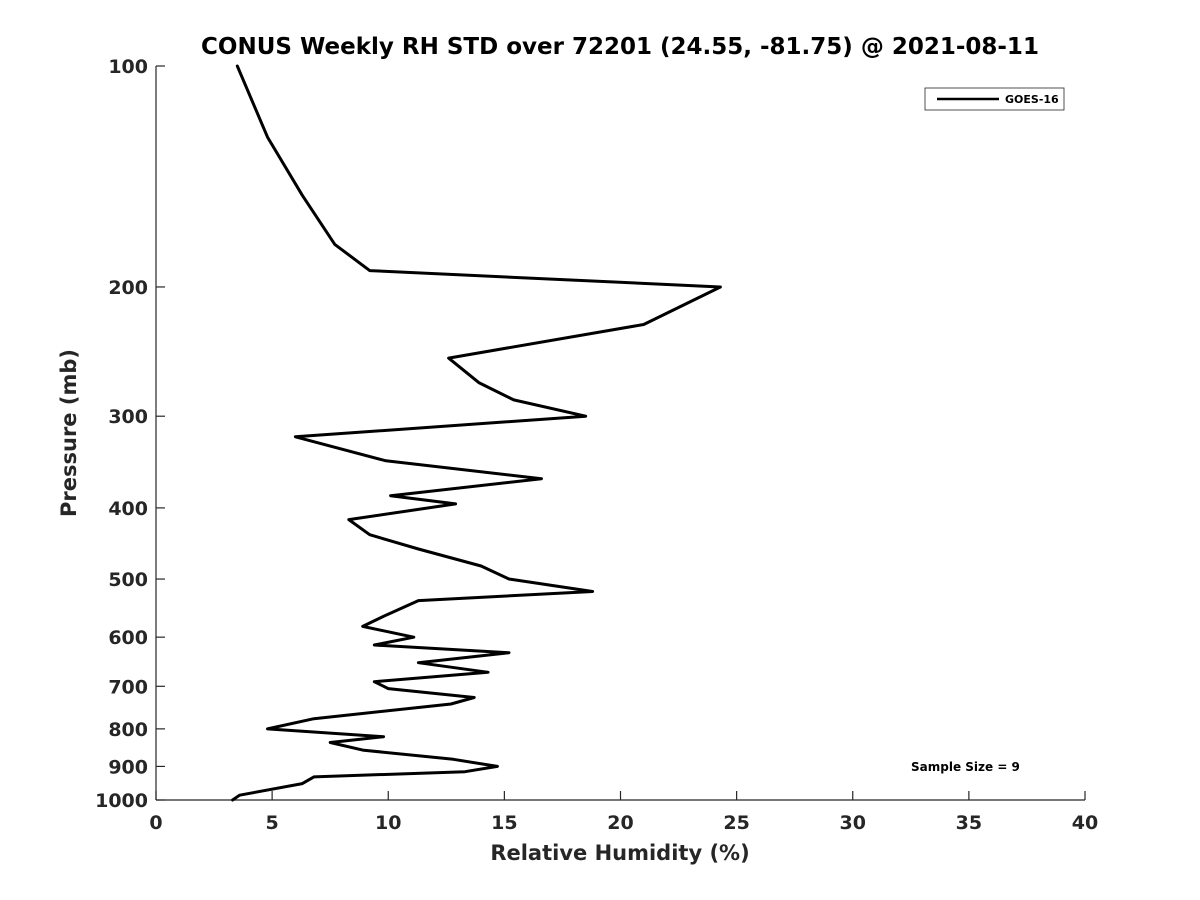 The height and width of the screenshot is (900, 1200). What do you see at coordinates (128, 730) in the screenshot?
I see `y-tick-label: 800` at bounding box center [128, 730].